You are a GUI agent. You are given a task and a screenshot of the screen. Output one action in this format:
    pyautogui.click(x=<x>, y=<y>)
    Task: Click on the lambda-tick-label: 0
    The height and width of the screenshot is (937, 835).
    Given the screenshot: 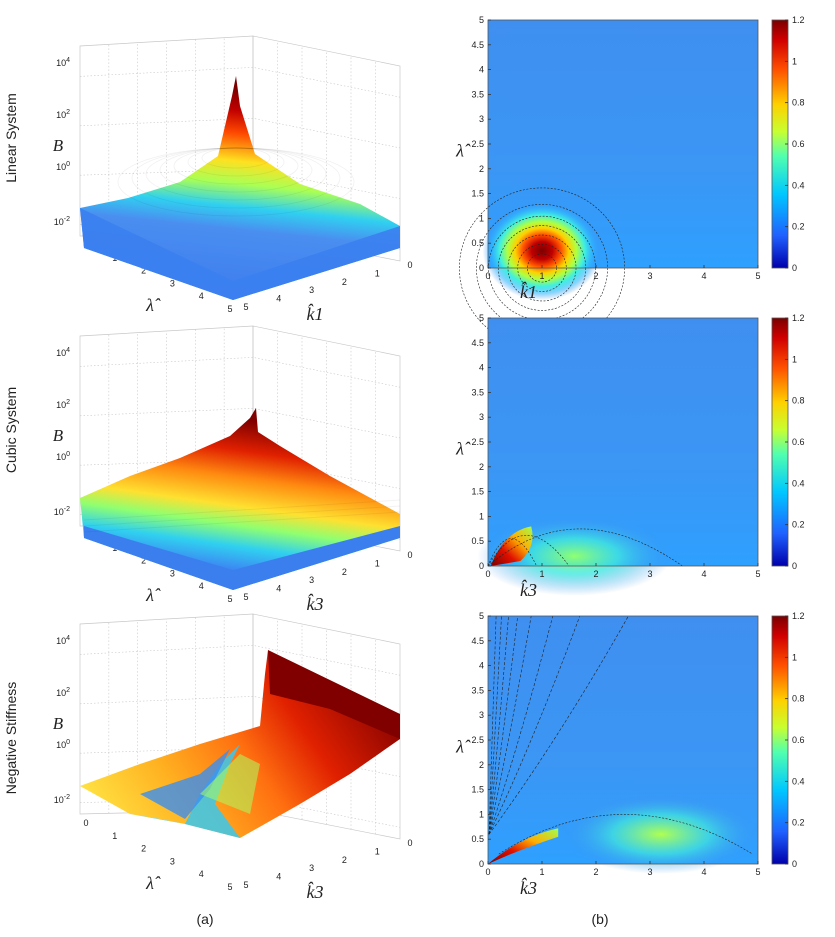 What is the action you would take?
    pyautogui.click(x=85, y=823)
    